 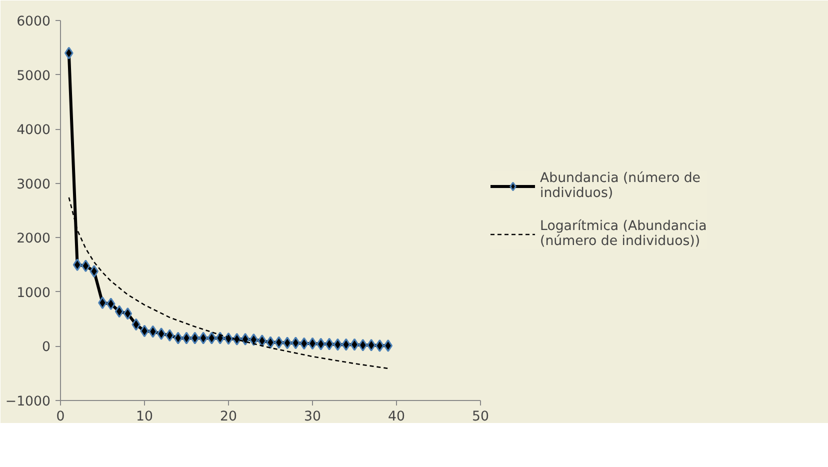 What do you see at coordinates (480, 417) in the screenshot?
I see `x-tick-label: 50` at bounding box center [480, 417].